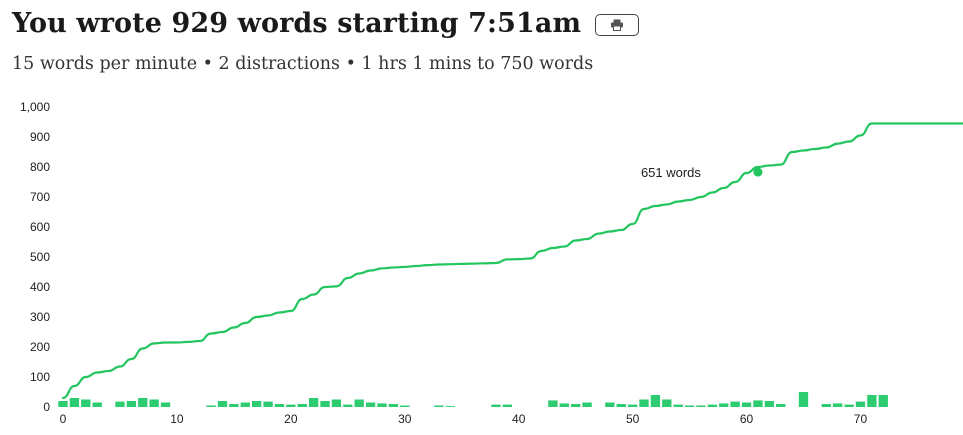 Image resolution: width=963 pixels, height=435 pixels. What do you see at coordinates (177, 419) in the screenshot?
I see `x-tick-label: 10` at bounding box center [177, 419].